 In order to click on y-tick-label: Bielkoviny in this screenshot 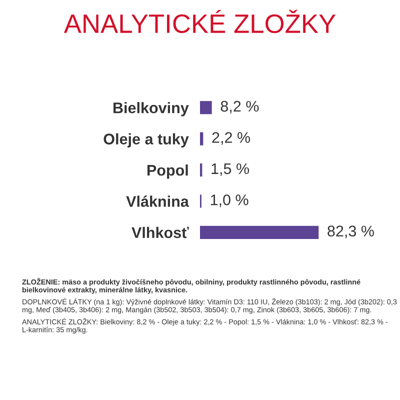, I will do `click(151, 109)`.